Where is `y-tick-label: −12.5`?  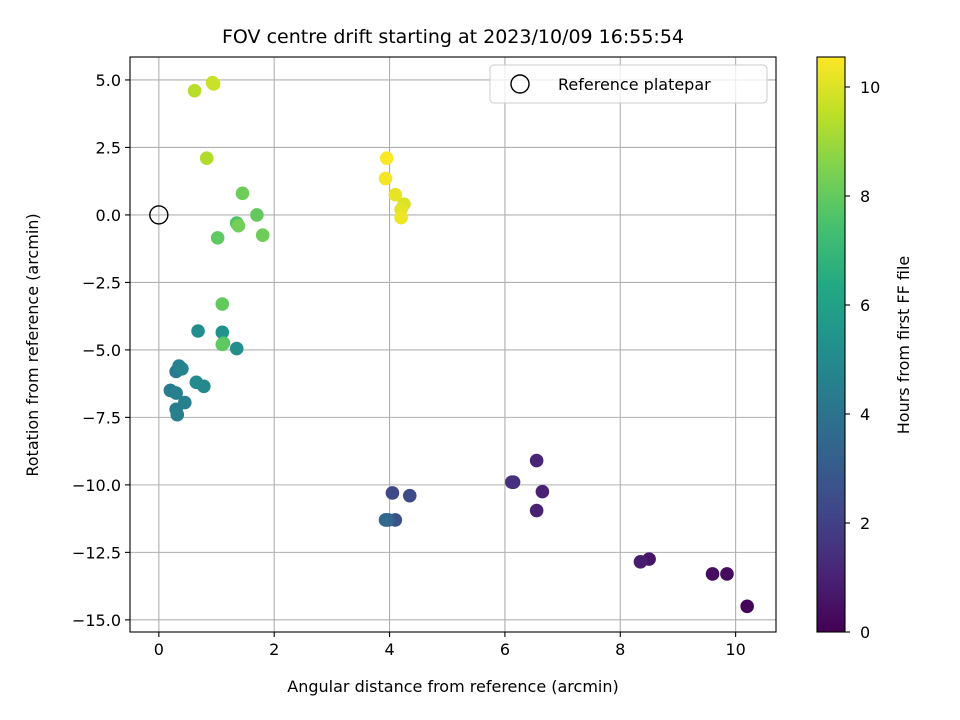
y-tick-label: −12.5 is located at coordinates (96, 552).